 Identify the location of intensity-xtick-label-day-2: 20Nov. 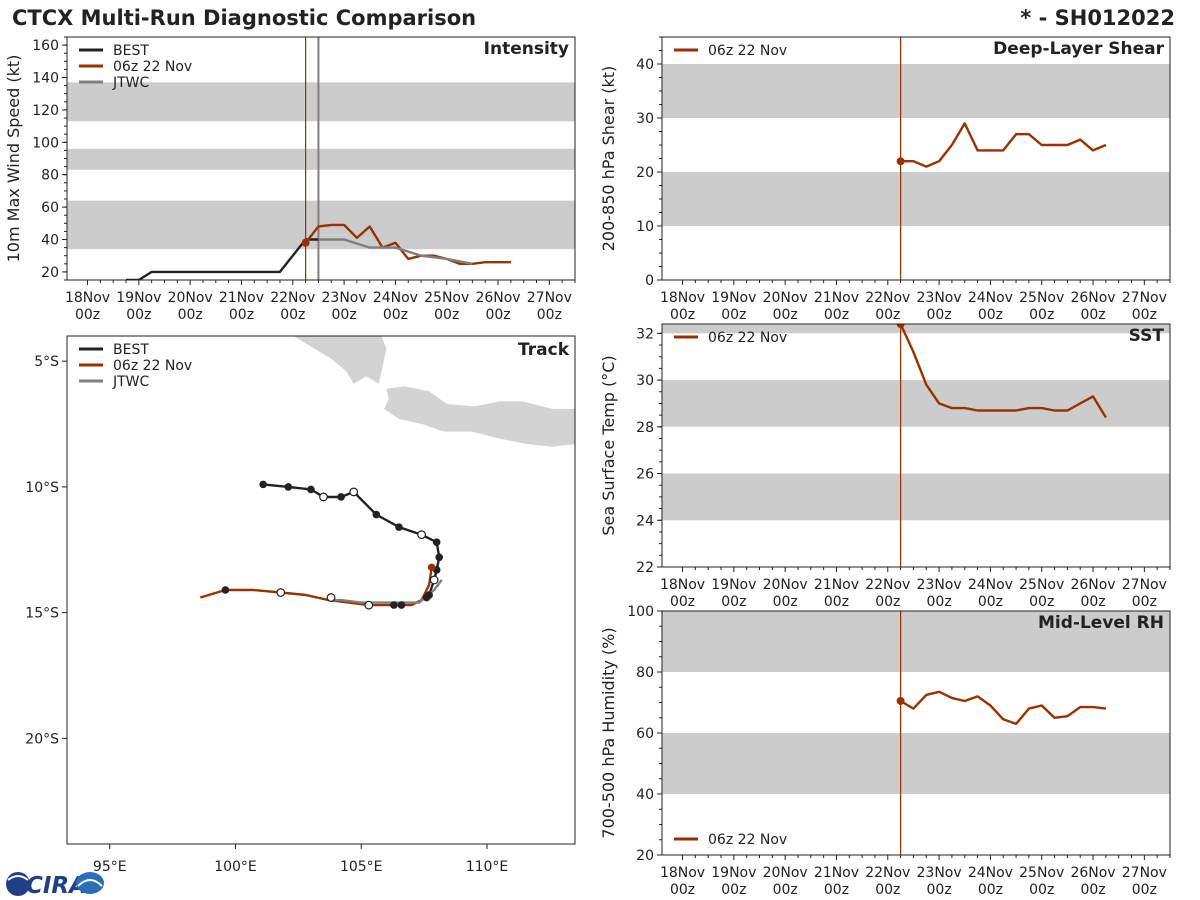
(190, 298).